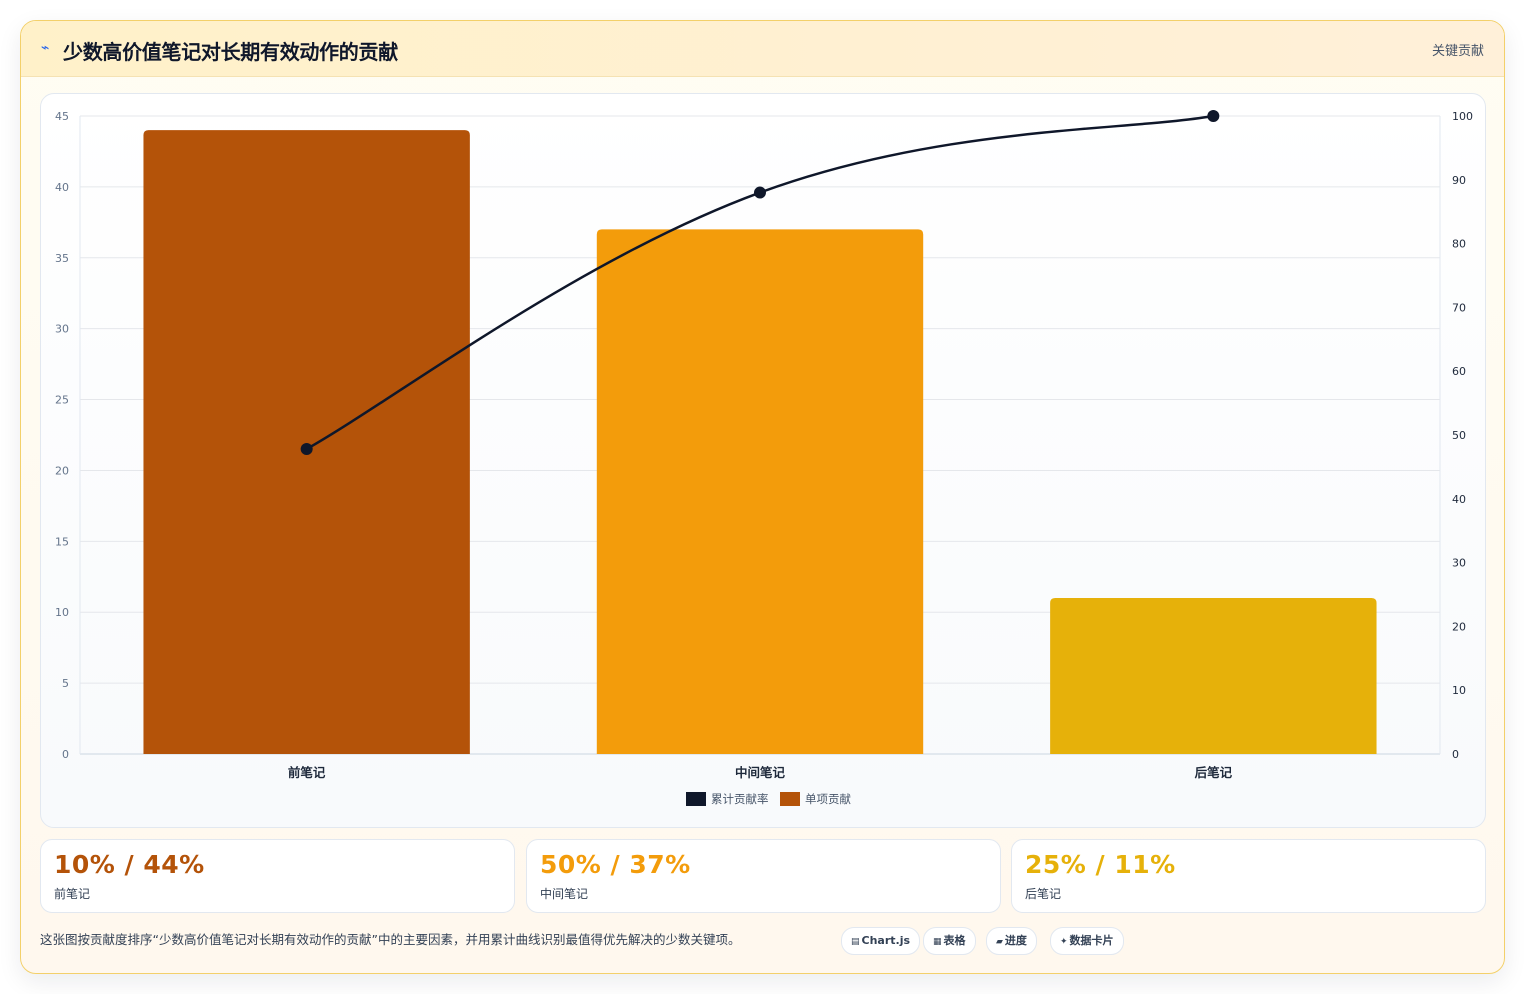  What do you see at coordinates (1459, 563) in the screenshot?
I see `y-right-tick-label: 30` at bounding box center [1459, 563].